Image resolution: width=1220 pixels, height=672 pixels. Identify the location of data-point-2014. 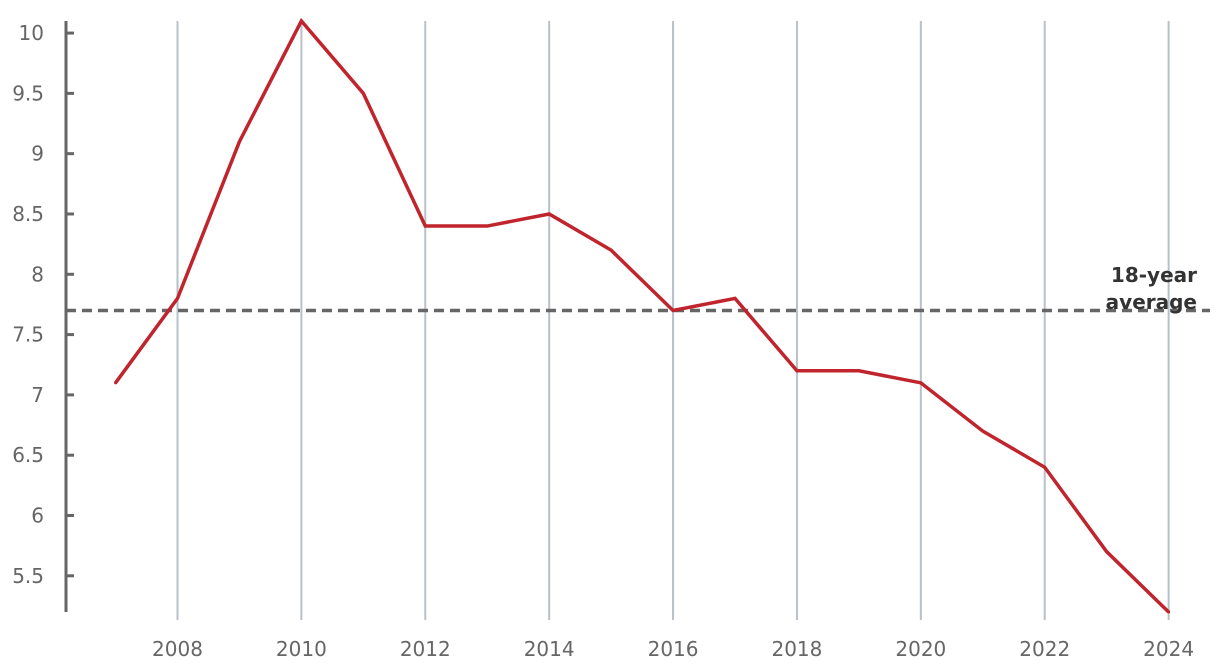
(549, 214).